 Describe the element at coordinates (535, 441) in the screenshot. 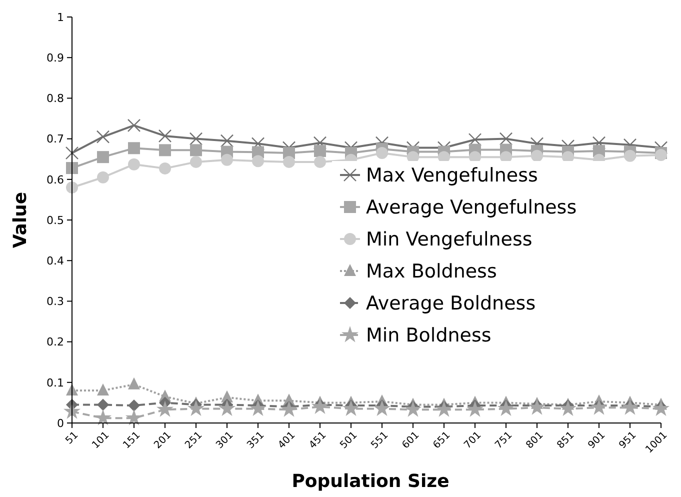

I see `x-tick-label: 801` at that location.